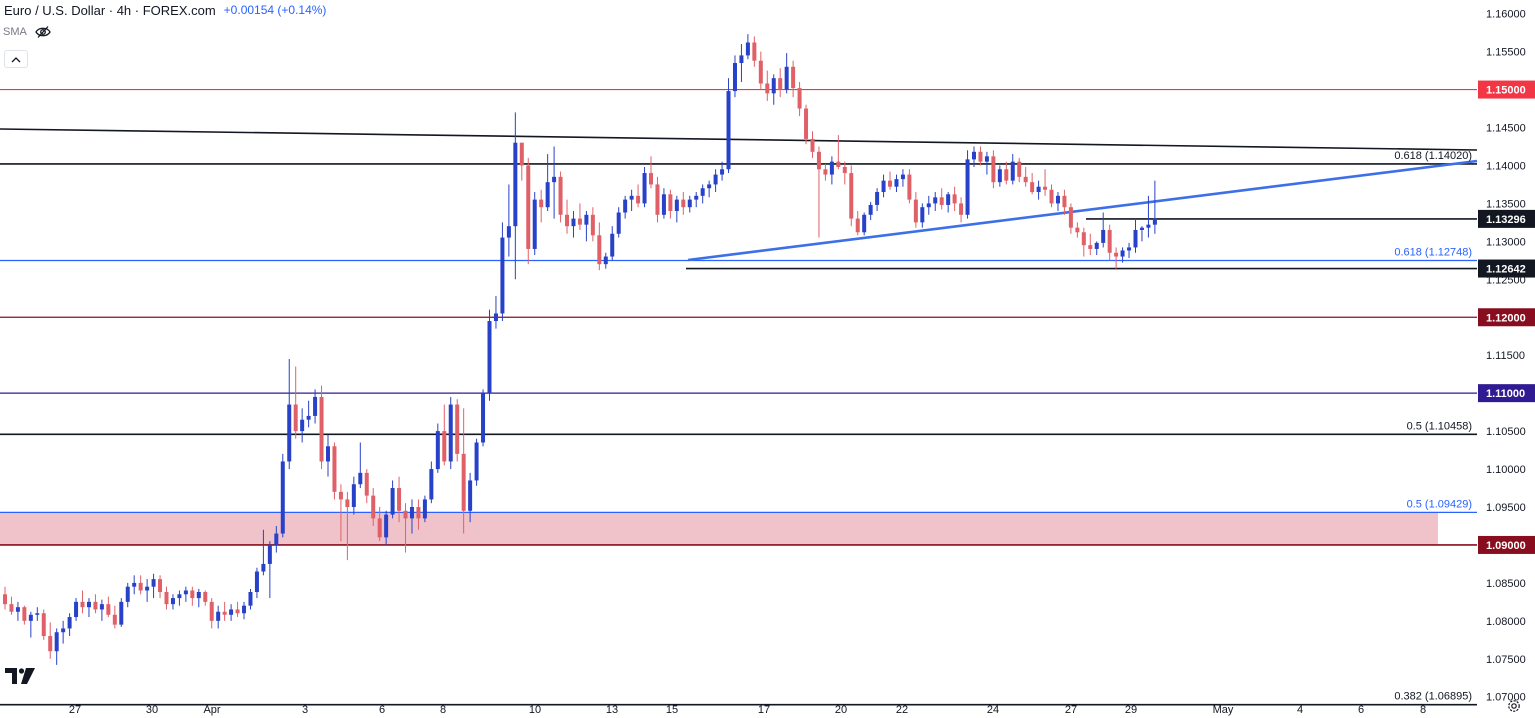 The height and width of the screenshot is (718, 1535). What do you see at coordinates (275, 10) in the screenshot?
I see `price-change: +0.00154 (+0.14%)` at bounding box center [275, 10].